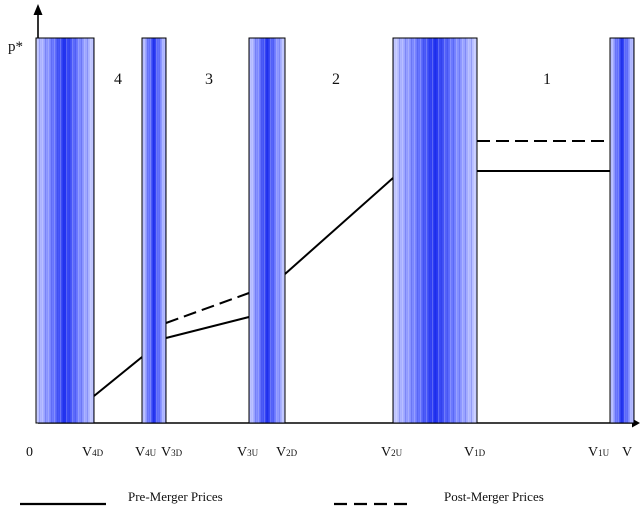  What do you see at coordinates (329, 452) in the screenshot?
I see `x-tick-labels: 0 V4D V4U V3D V3U V2D V2U V1D V1U V` at bounding box center [329, 452].